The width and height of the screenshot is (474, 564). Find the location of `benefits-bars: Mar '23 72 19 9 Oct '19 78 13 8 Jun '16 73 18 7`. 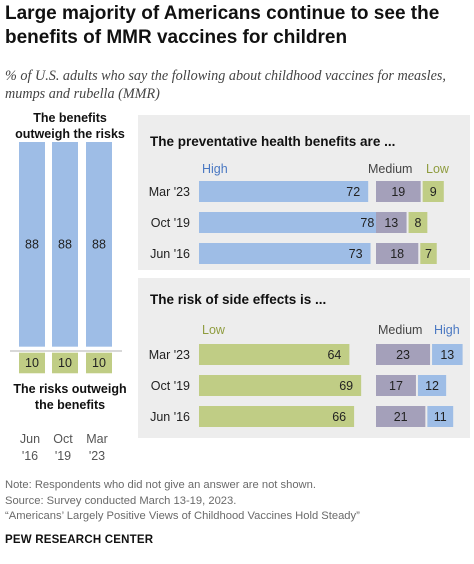

benefits-bars: Mar '23 72 19 9 Oct '19 78 13 8 Jun '16 73 18 7 is located at coordinates (296, 222).